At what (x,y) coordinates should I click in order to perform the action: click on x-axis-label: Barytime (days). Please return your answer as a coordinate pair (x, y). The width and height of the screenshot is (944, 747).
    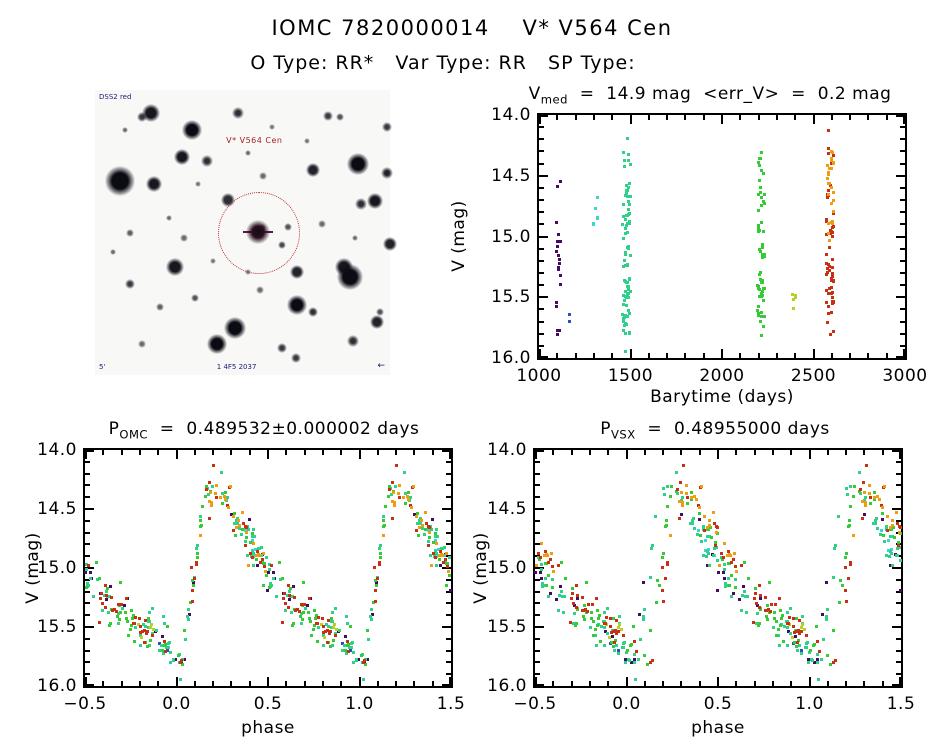
    Looking at the image, I should click on (722, 397).